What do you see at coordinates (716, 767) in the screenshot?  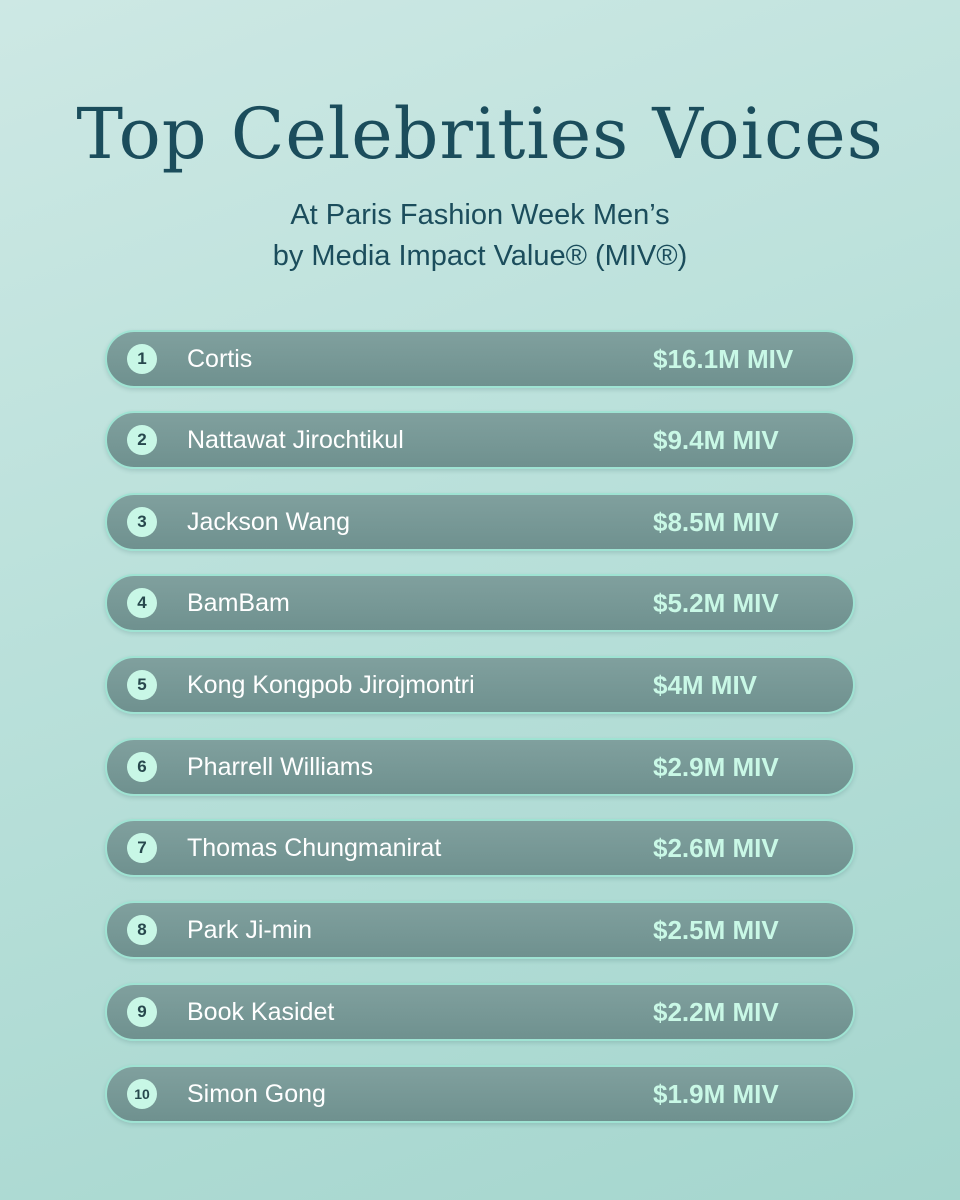 I see `miv-value: $2.9M MIV` at bounding box center [716, 767].